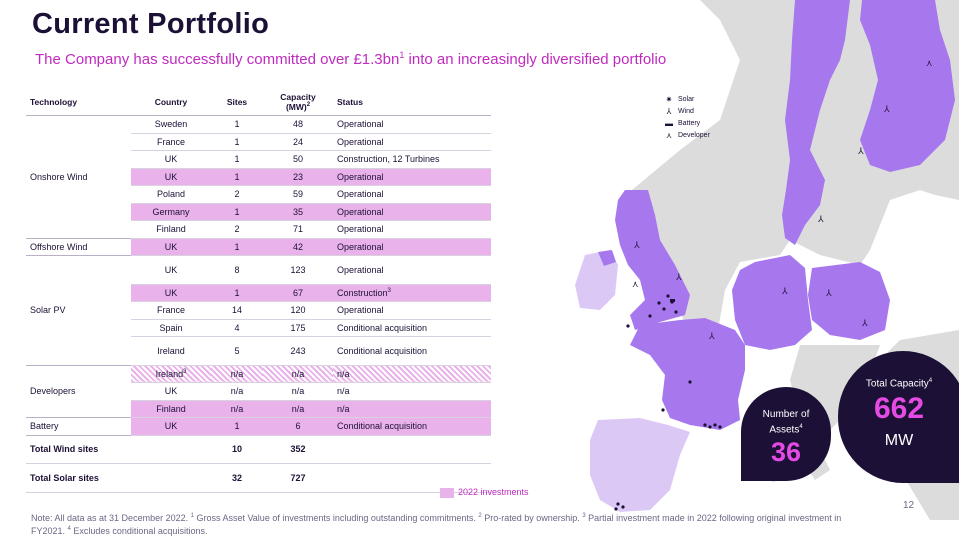 The image size is (959, 539). Describe the element at coordinates (686, 99) in the screenshot. I see `map-legend-label: Solar` at that location.